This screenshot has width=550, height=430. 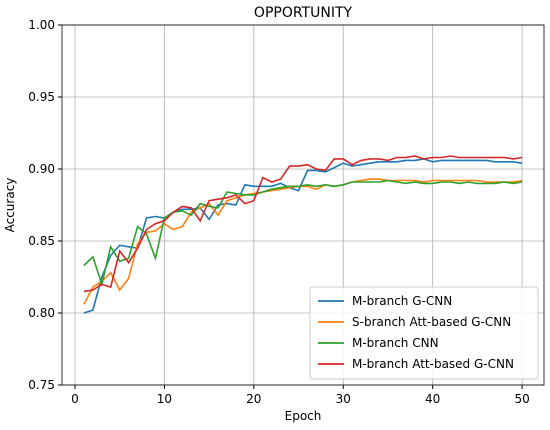 I want to click on x-tick-label: 40, so click(x=432, y=399).